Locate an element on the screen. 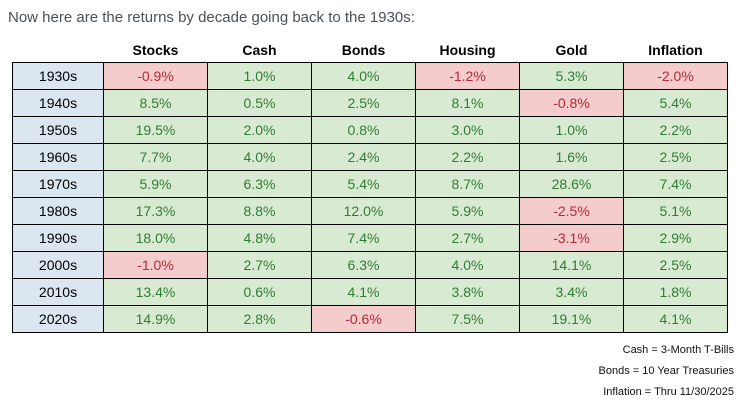 The image size is (739, 420). value-cell: 12.0% is located at coordinates (363, 211).